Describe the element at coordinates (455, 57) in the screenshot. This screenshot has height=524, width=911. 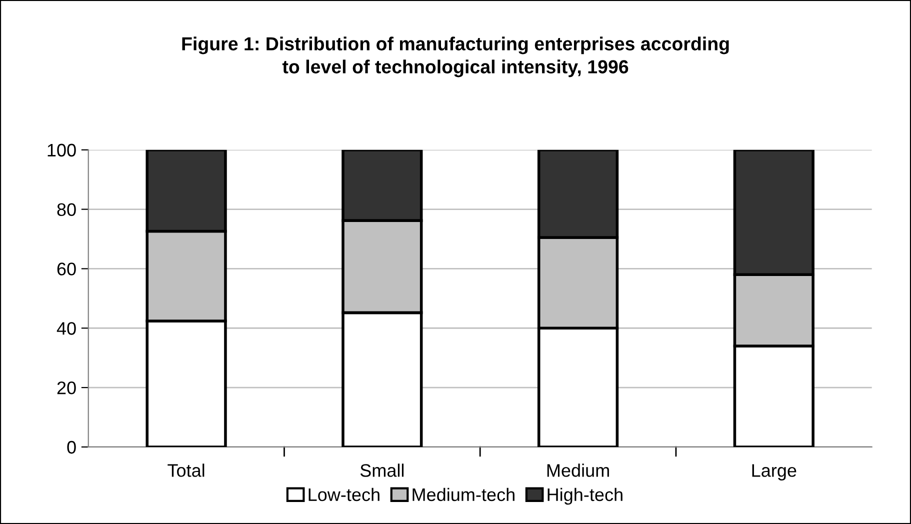
I see `chart-title: Figure 1: Distribution of manufacturing enterprises according to level of technological intensity, 1996` at that location.